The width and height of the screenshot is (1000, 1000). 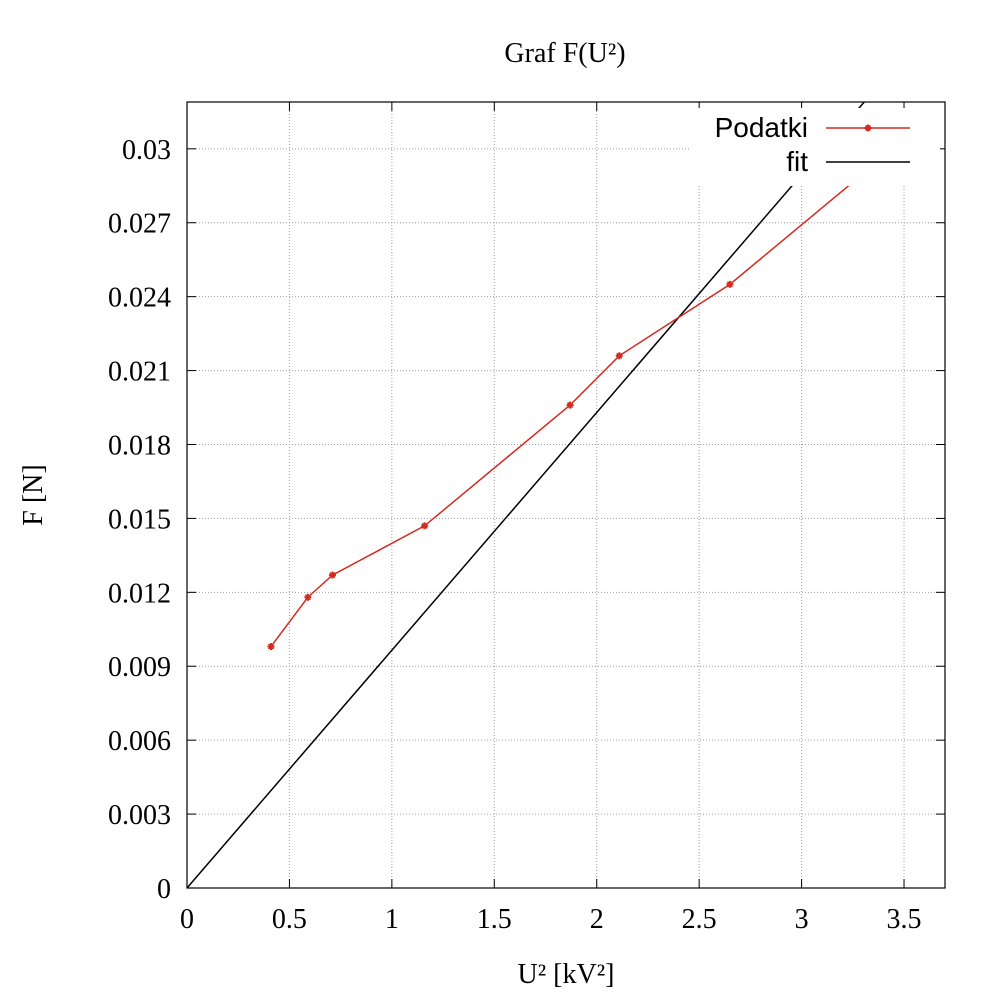 What do you see at coordinates (33, 494) in the screenshot?
I see `y-axis-label: F [N]` at bounding box center [33, 494].